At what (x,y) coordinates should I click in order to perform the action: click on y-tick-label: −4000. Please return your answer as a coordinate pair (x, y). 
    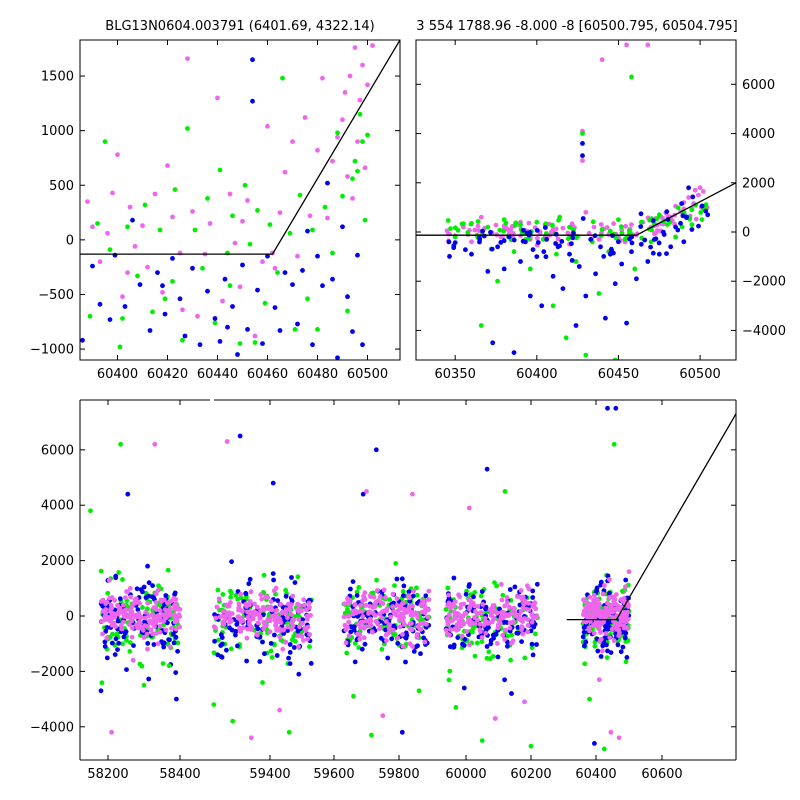
    Looking at the image, I should click on (52, 727).